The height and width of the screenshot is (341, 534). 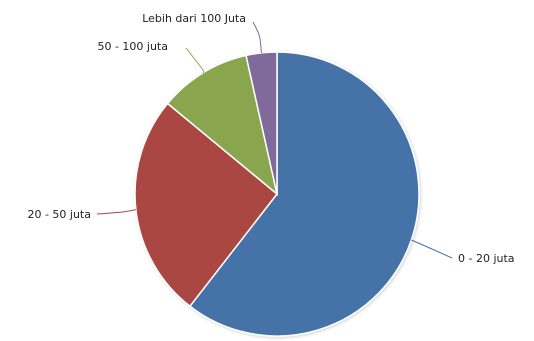 I want to click on slice-label-20-50-juta: 20 - 50 juta, so click(x=59, y=214).